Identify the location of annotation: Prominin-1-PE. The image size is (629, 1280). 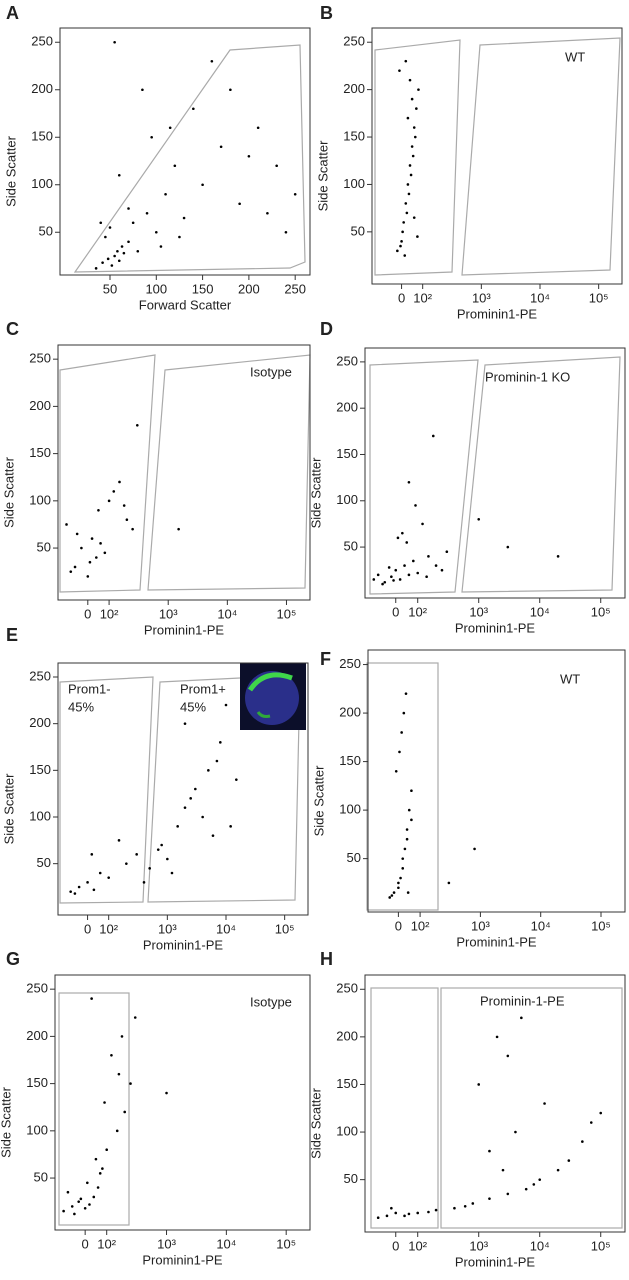
(522, 1000).